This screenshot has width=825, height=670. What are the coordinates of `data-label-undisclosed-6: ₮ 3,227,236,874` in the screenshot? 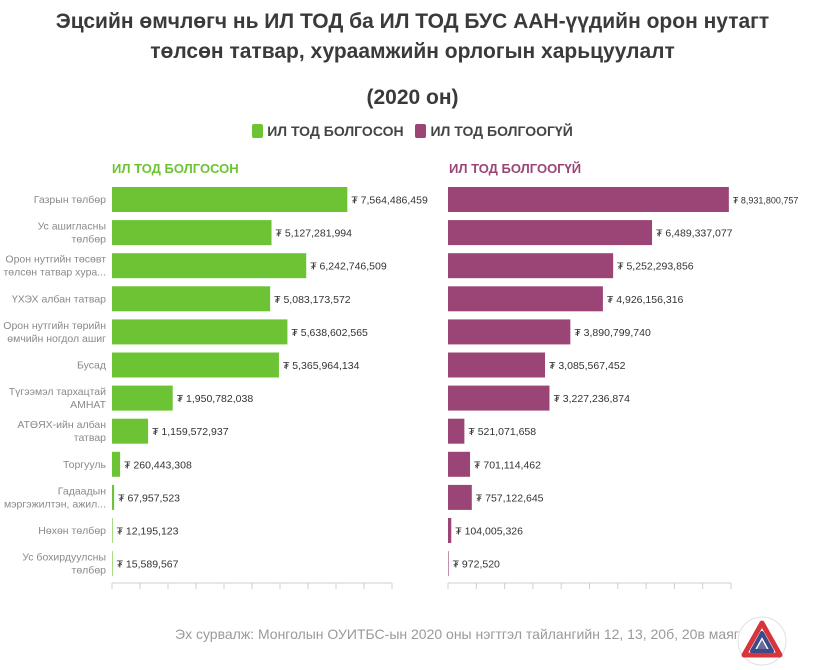 It's located at (591, 399).